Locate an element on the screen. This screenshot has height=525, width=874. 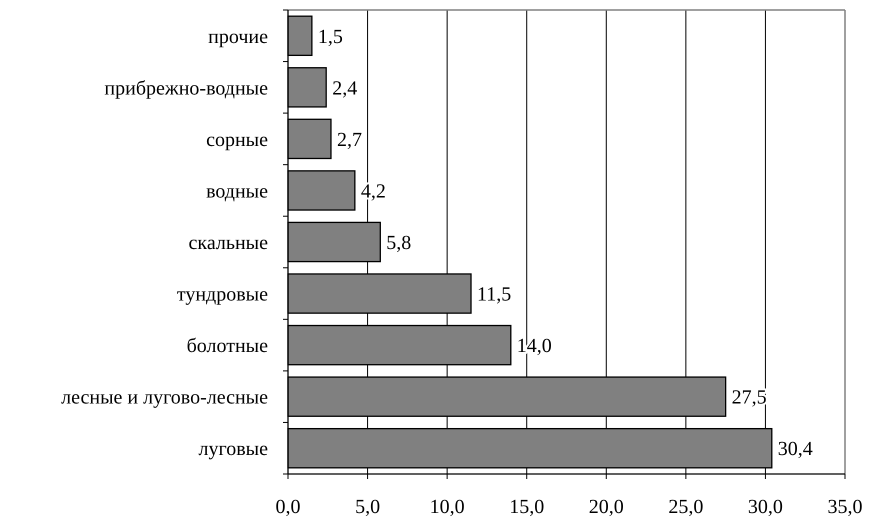
data-label: 5,8 is located at coordinates (399, 243).